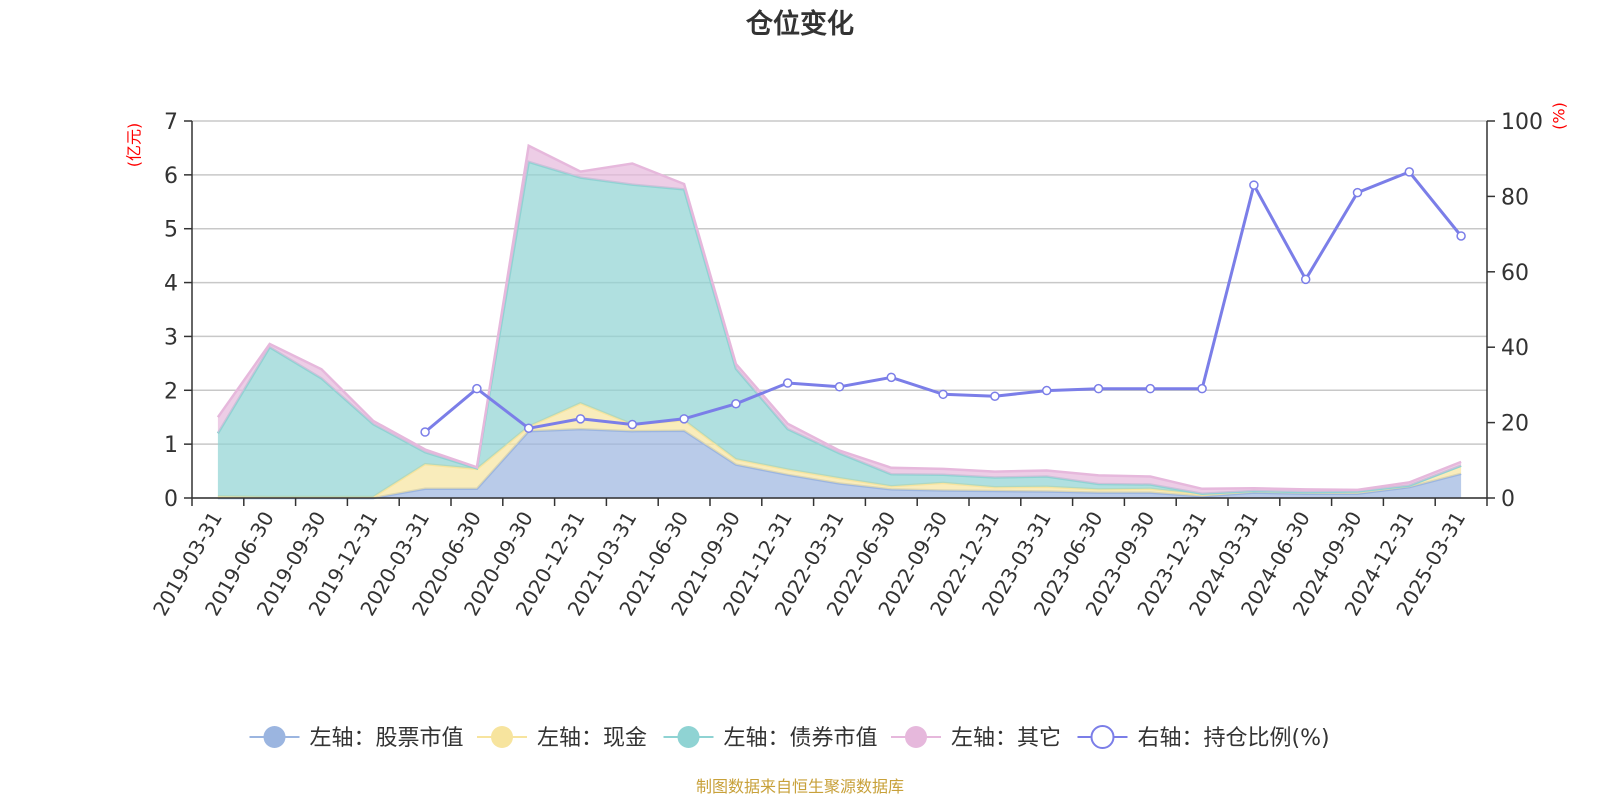 The height and width of the screenshot is (800, 1600). Describe the element at coordinates (1559, 116) in the screenshot. I see `right-axis-unit: (%)` at that location.